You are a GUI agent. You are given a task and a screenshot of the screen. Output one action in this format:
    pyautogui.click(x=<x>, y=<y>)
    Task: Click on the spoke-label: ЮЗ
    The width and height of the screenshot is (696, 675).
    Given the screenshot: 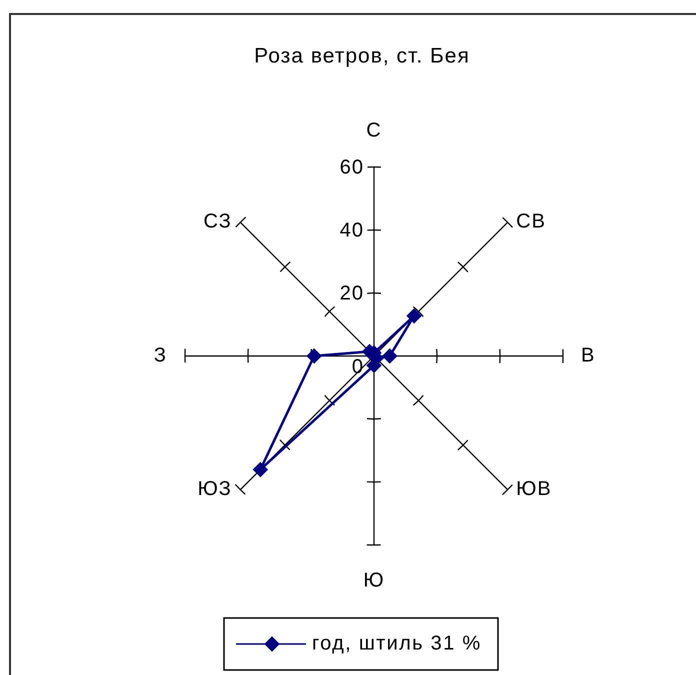 What is the action you would take?
    pyautogui.click(x=215, y=489)
    